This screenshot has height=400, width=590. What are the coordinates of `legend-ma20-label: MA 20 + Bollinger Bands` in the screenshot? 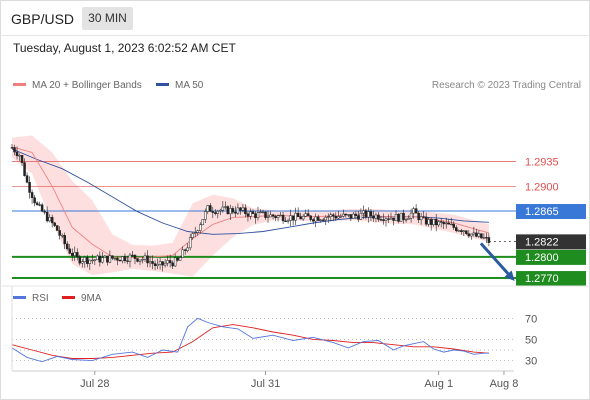 It's located at (87, 85).